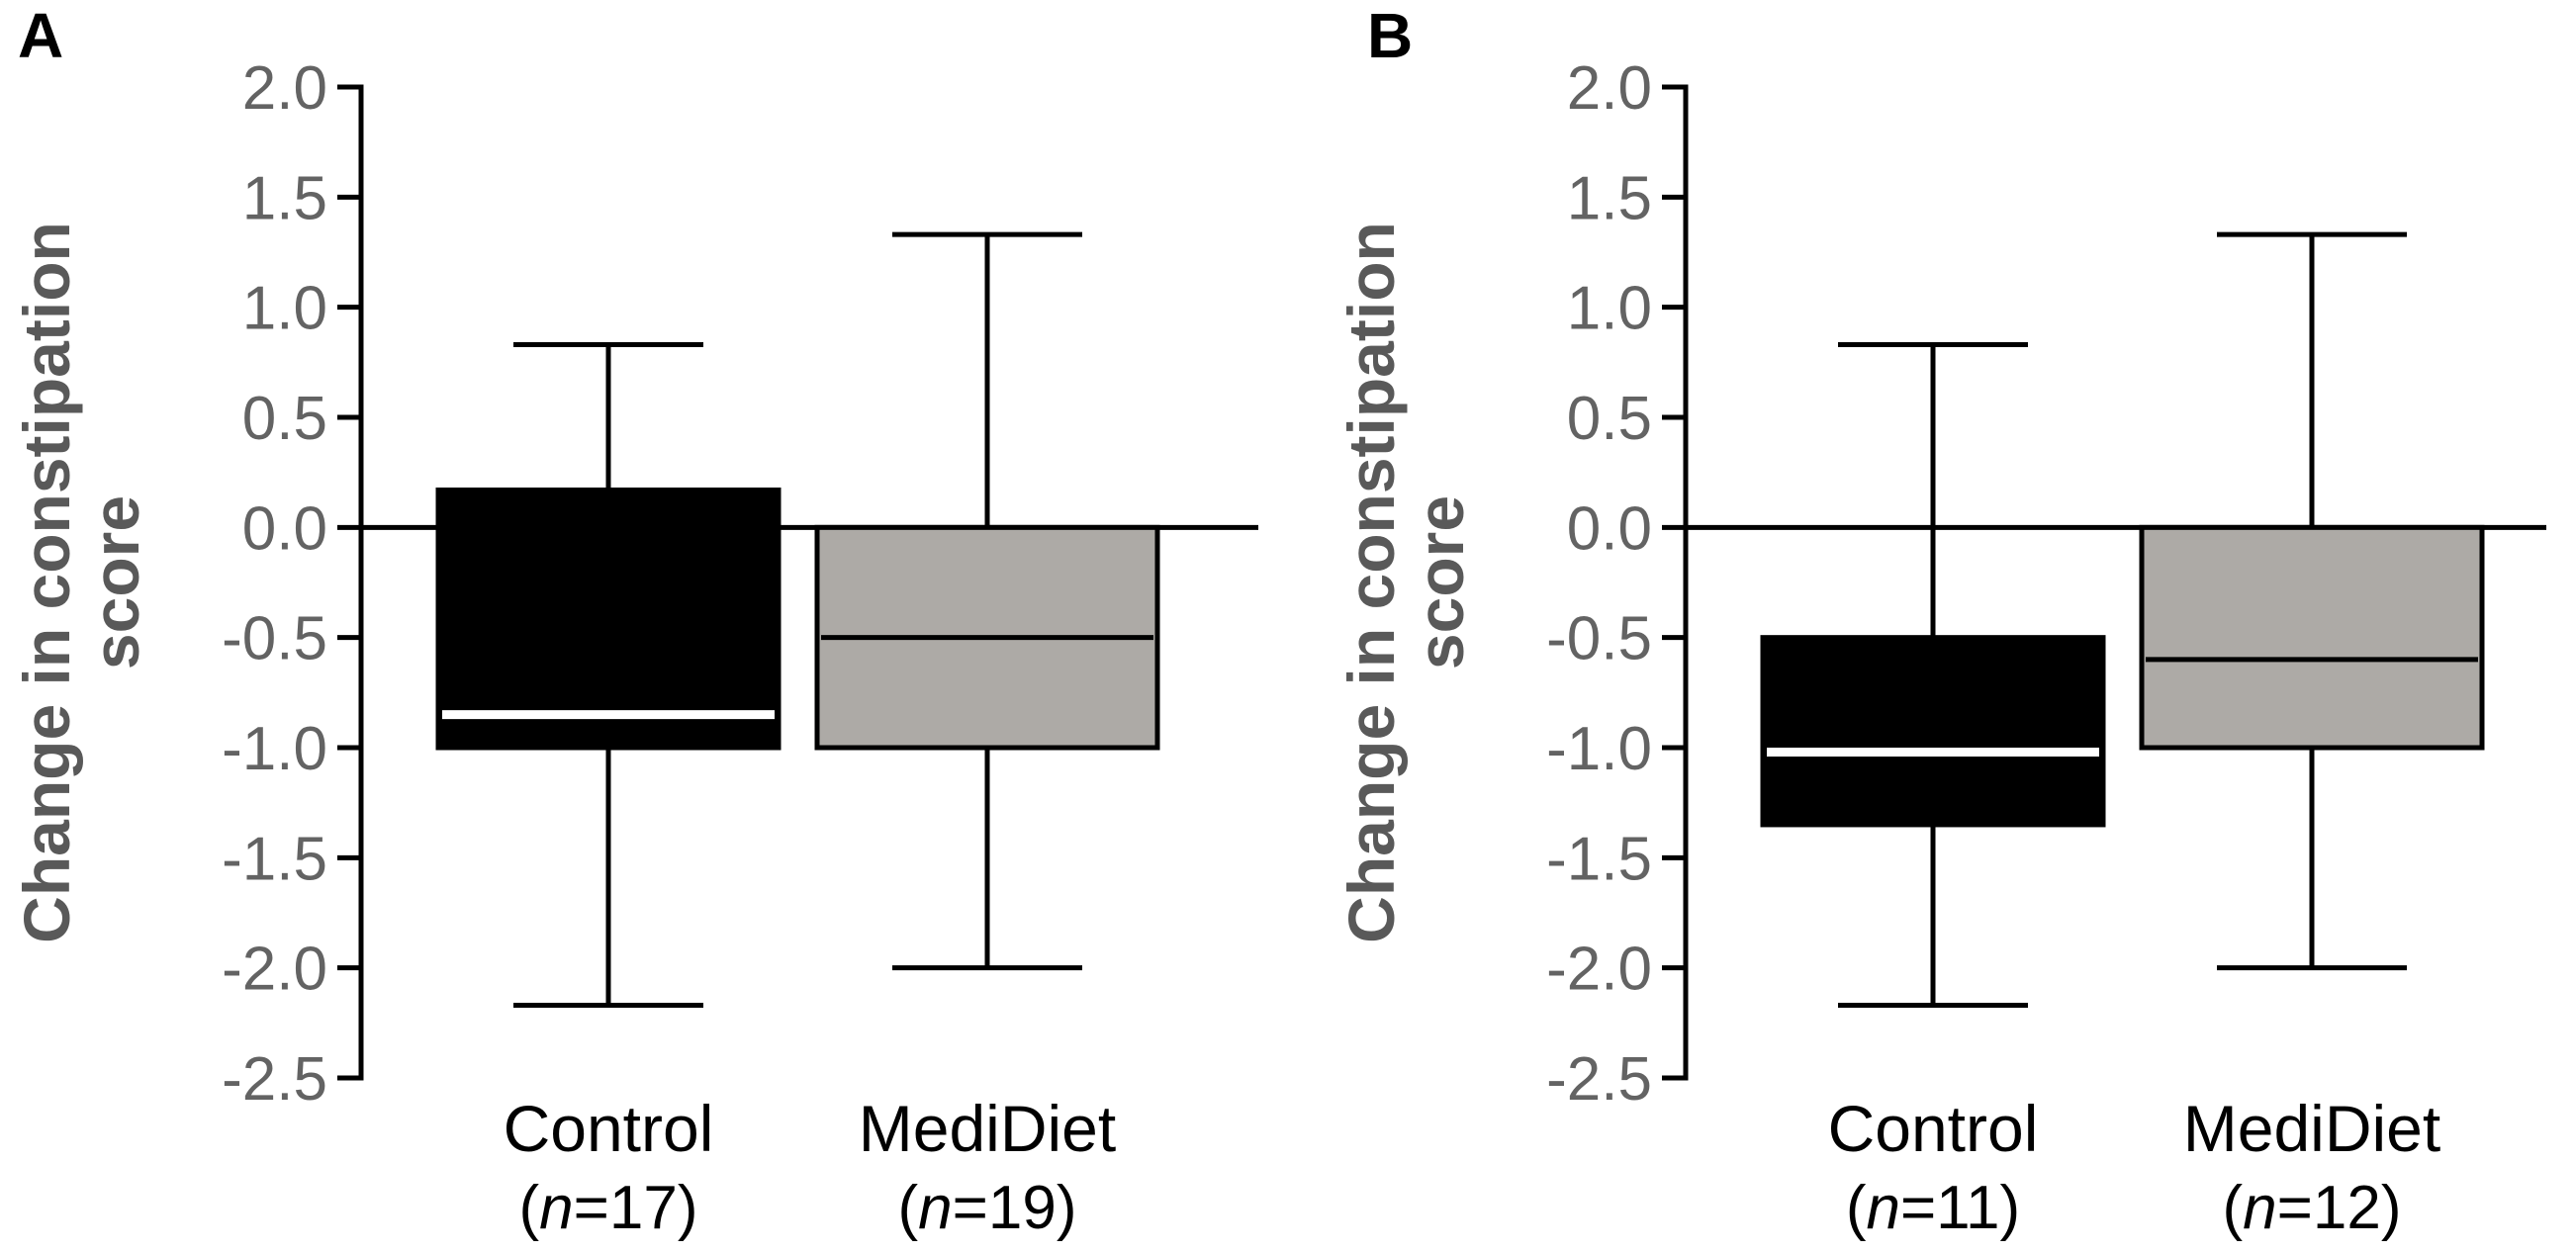 This screenshot has height=1252, width=2576. Describe the element at coordinates (1933, 1208) in the screenshot. I see `sample-size-label: (n=11)` at that location.